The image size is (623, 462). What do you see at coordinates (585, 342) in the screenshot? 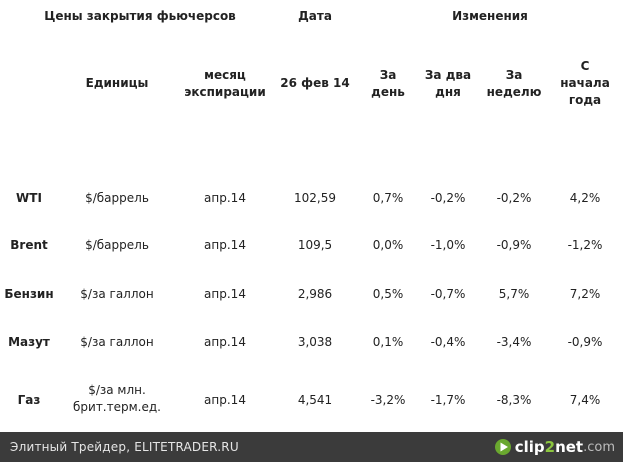
I see `ytd-change-cell: -0,9%` at bounding box center [585, 342].